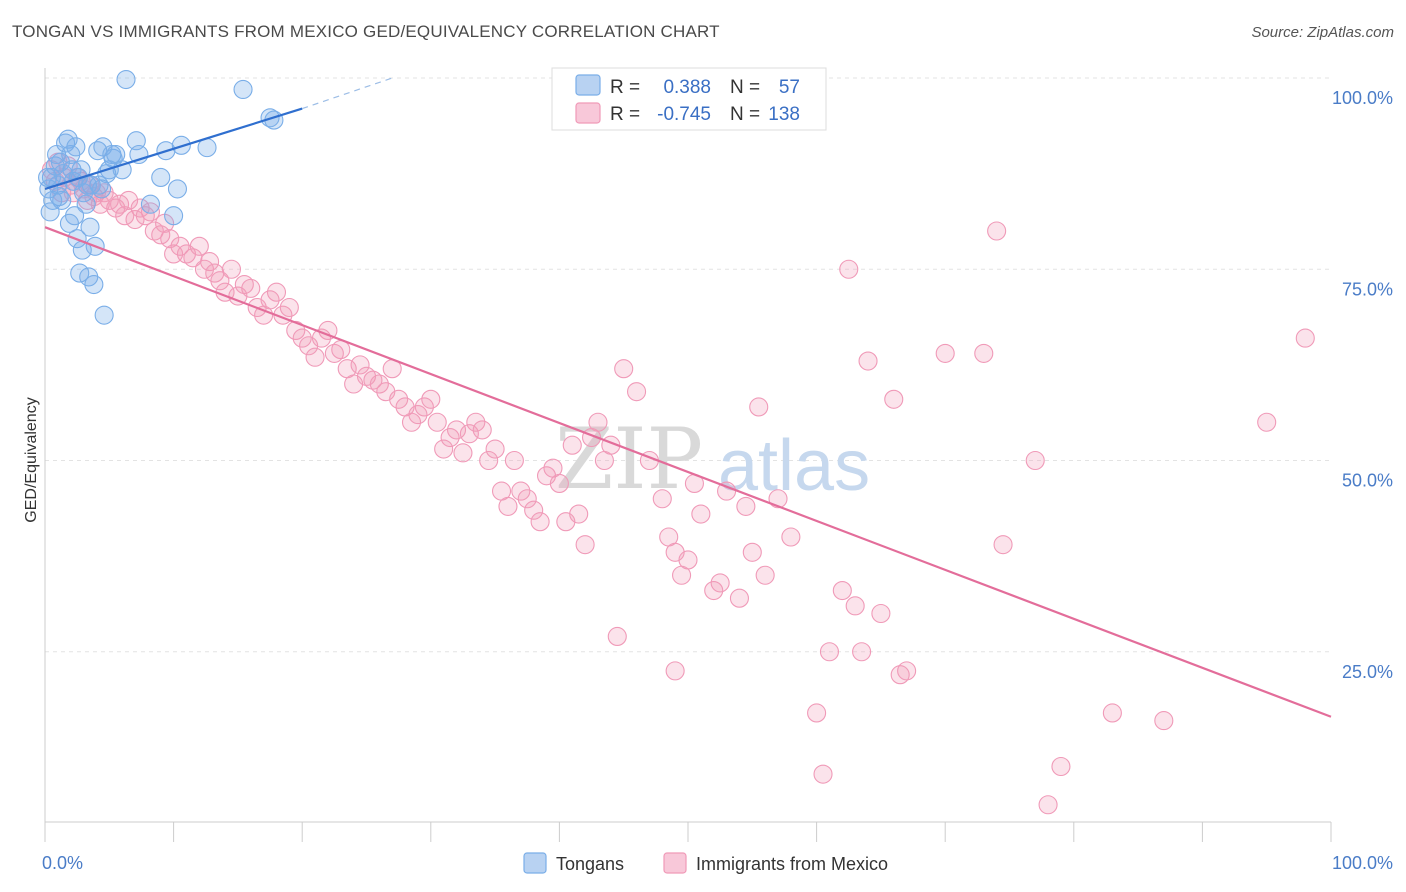 The height and width of the screenshot is (892, 1406). What do you see at coordinates (31, 459) in the screenshot?
I see `y-axis-label: GED/Equivalency` at bounding box center [31, 459].